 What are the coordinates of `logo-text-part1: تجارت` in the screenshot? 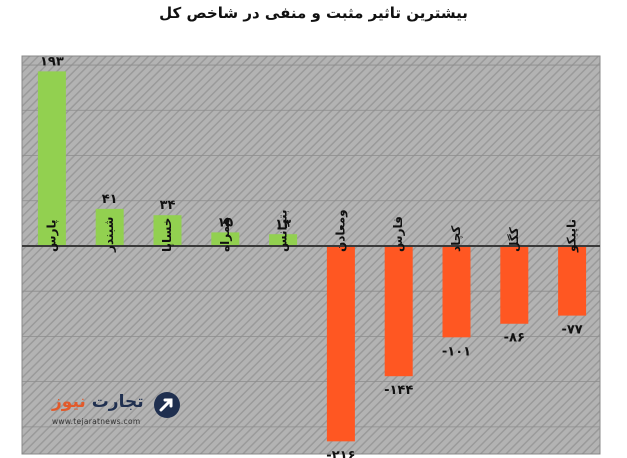 It's located at (117, 402).